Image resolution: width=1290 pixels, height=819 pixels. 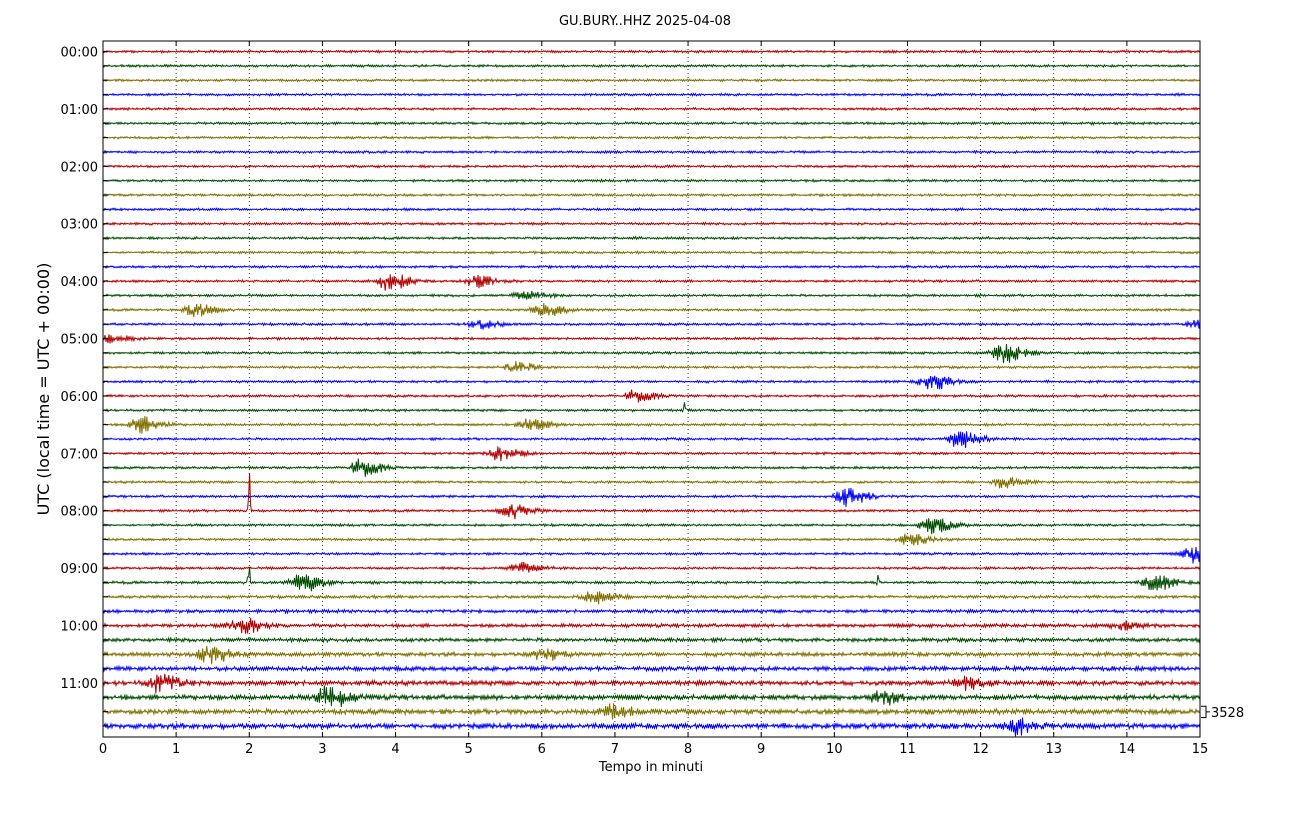 I want to click on x-tick-label: 9, so click(x=761, y=749).